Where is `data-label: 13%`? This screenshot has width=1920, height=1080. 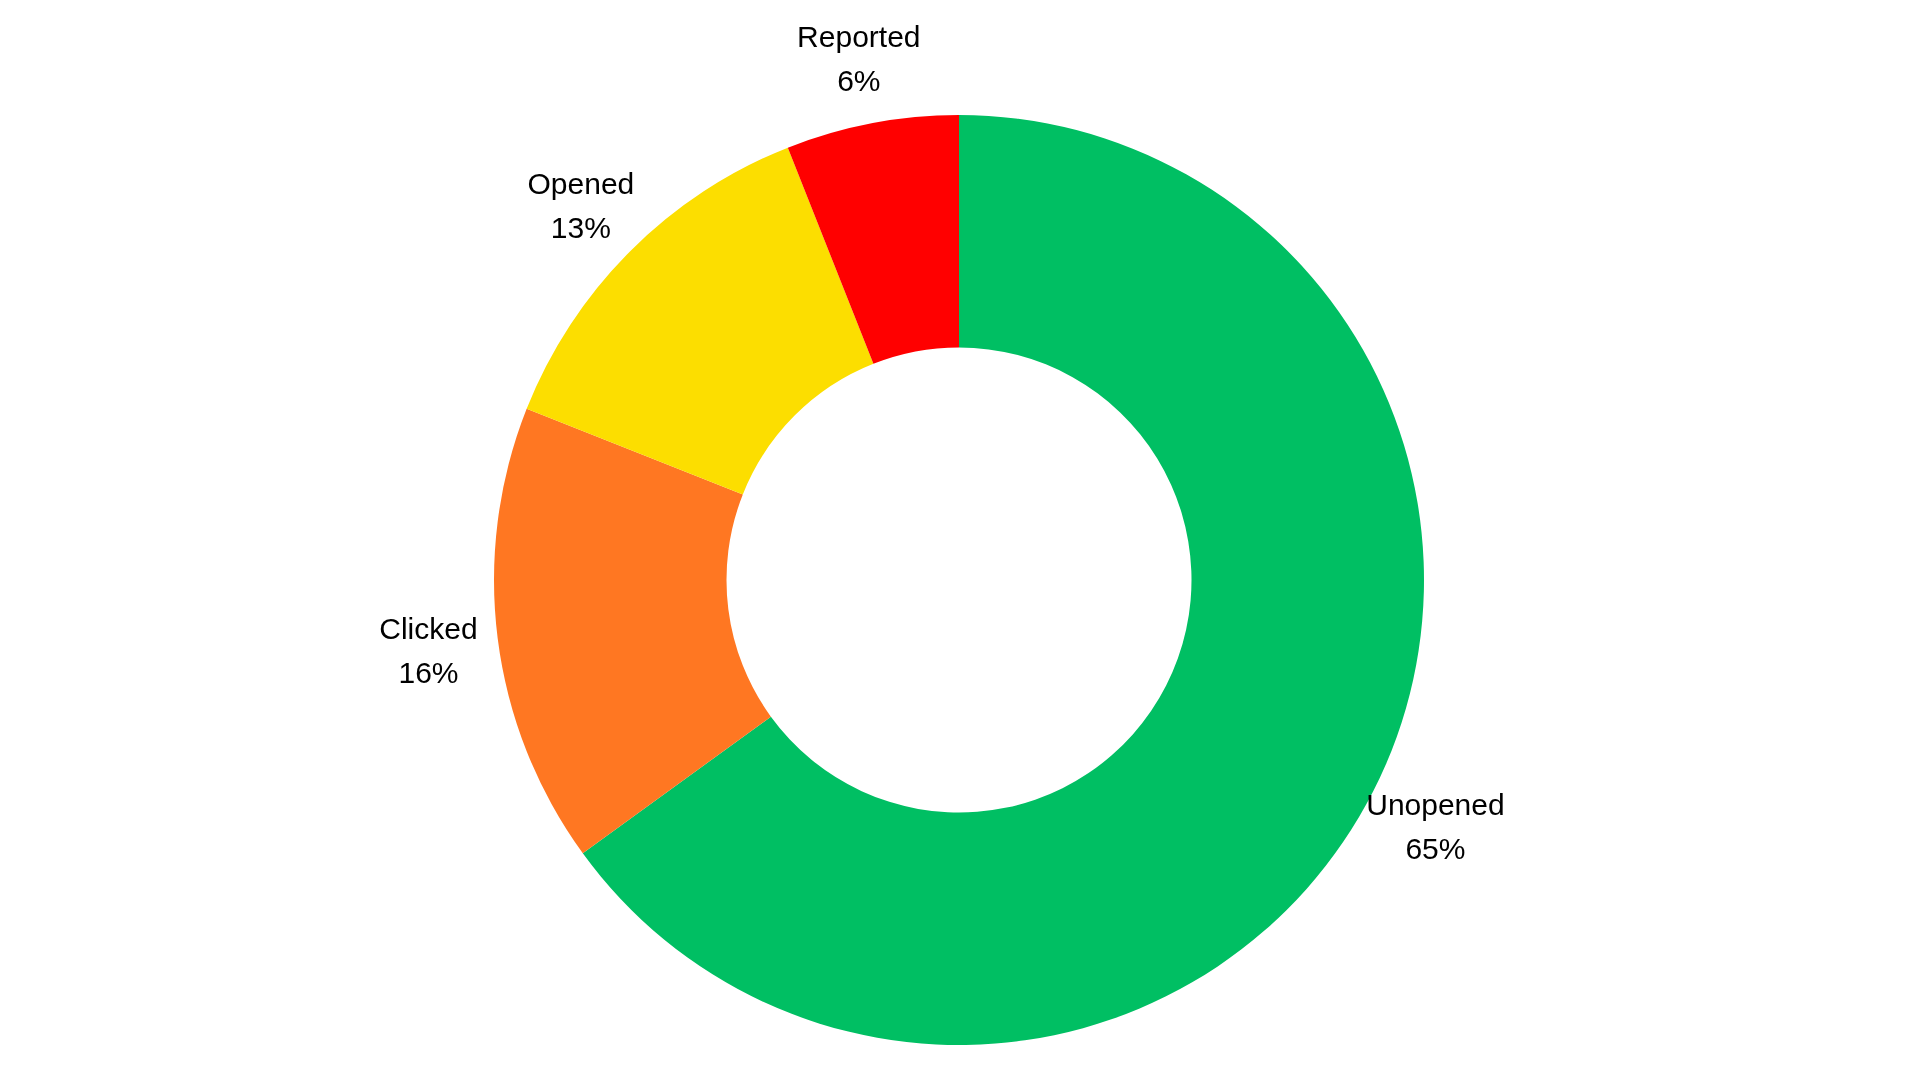
data-label: 13% is located at coordinates (580, 227).